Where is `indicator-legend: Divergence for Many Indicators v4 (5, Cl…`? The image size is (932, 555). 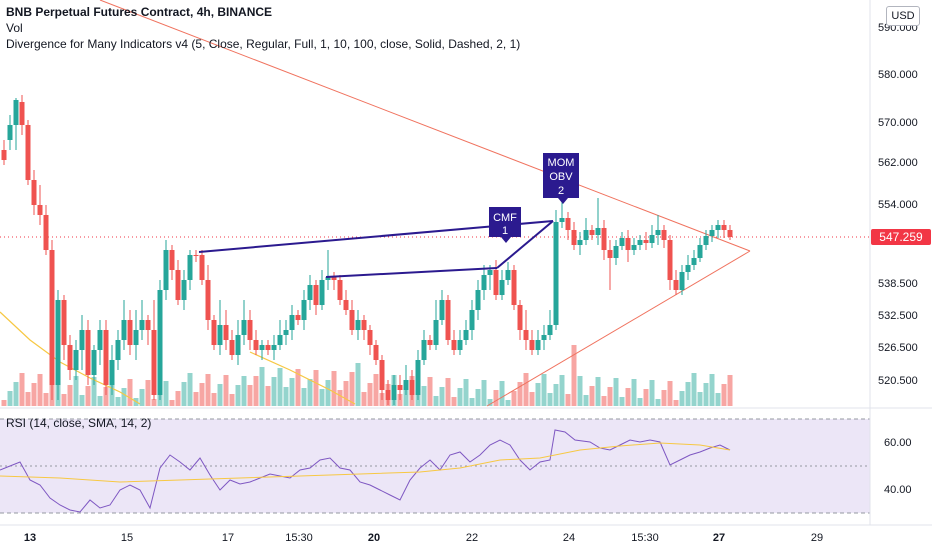 indicator-legend: Divergence for Many Indicators v4 (5, Cl… is located at coordinates (263, 44).